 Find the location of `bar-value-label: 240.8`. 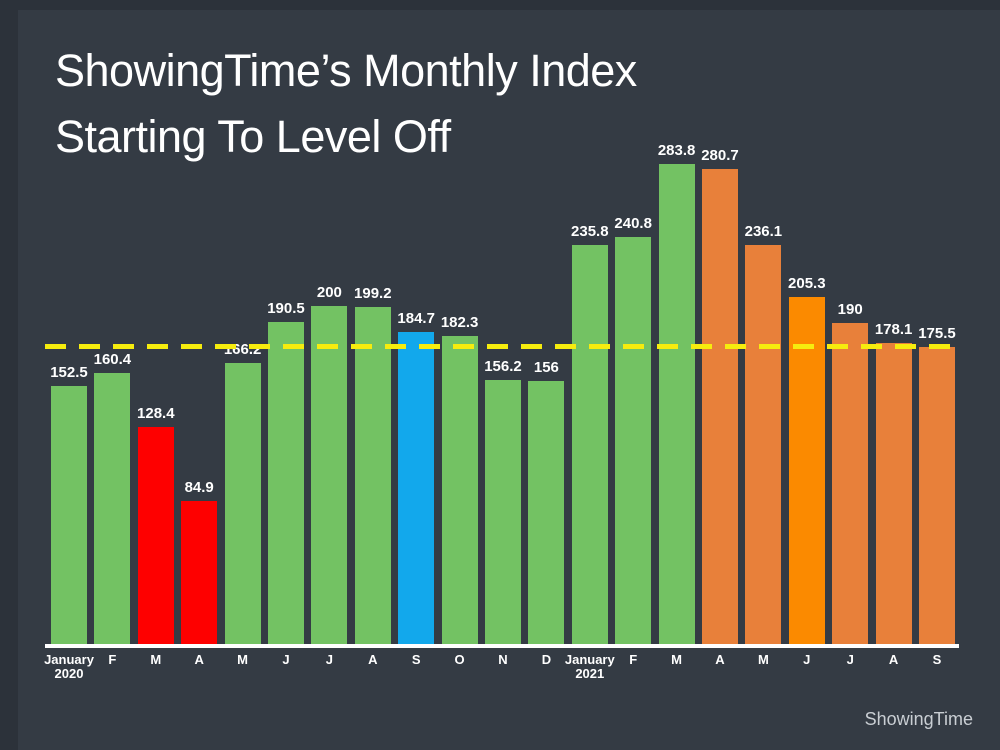

bar-value-label: 240.8 is located at coordinates (633, 223).